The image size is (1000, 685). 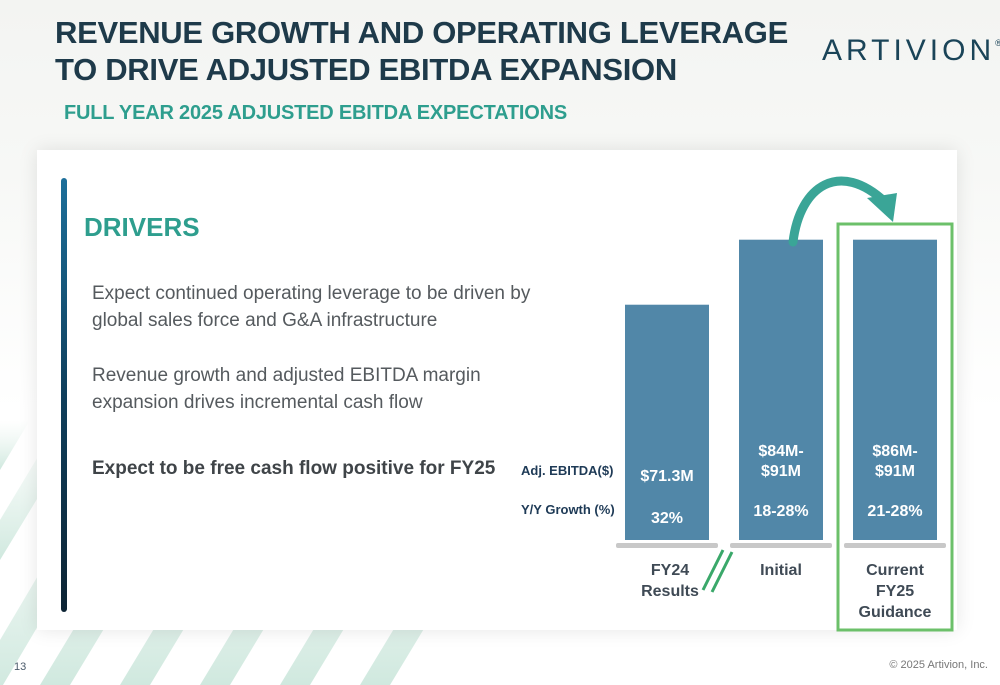 I want to click on logo-text: ARTIVION, so click(x=909, y=50).